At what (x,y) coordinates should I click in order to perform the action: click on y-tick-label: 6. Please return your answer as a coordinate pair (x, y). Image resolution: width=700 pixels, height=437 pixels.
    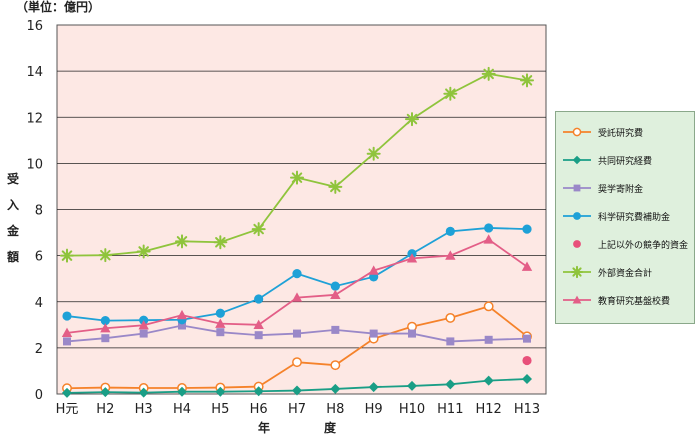
    Looking at the image, I should click on (39, 257).